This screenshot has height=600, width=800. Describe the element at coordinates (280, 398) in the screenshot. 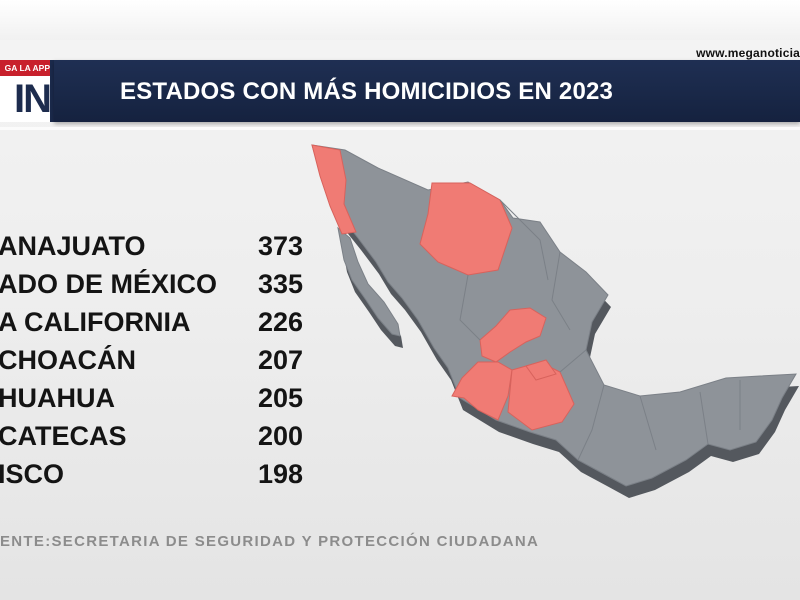

I see `homicide-count: 205` at that location.